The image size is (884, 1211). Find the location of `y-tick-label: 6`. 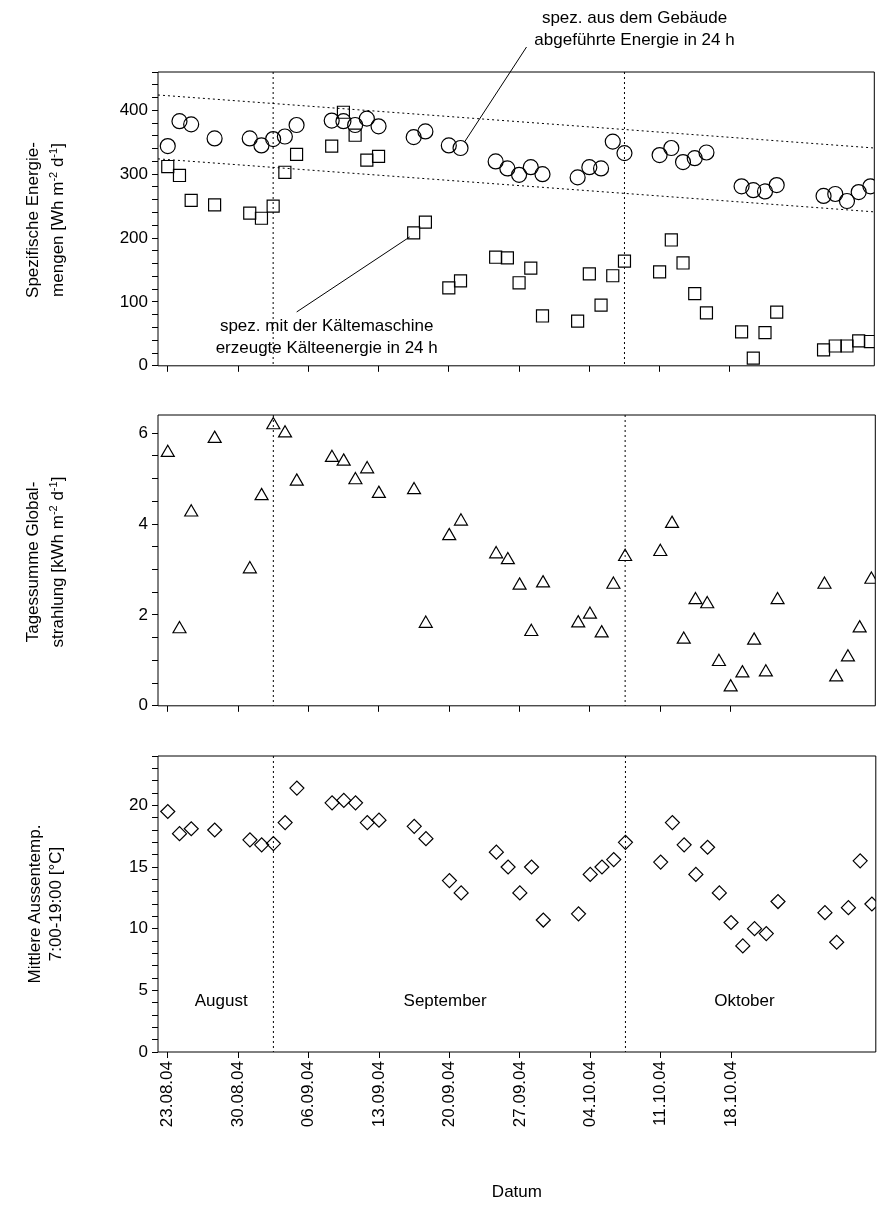

y-tick-label: 6 is located at coordinates (143, 432).